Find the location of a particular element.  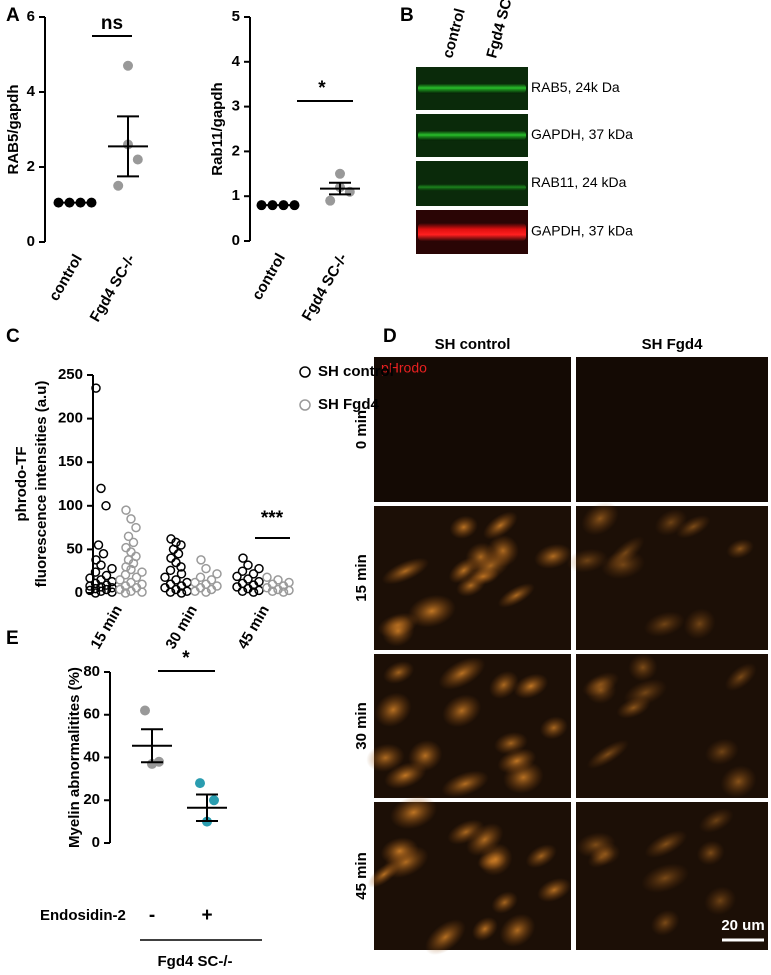

significance-label: *** is located at coordinates (272, 518).